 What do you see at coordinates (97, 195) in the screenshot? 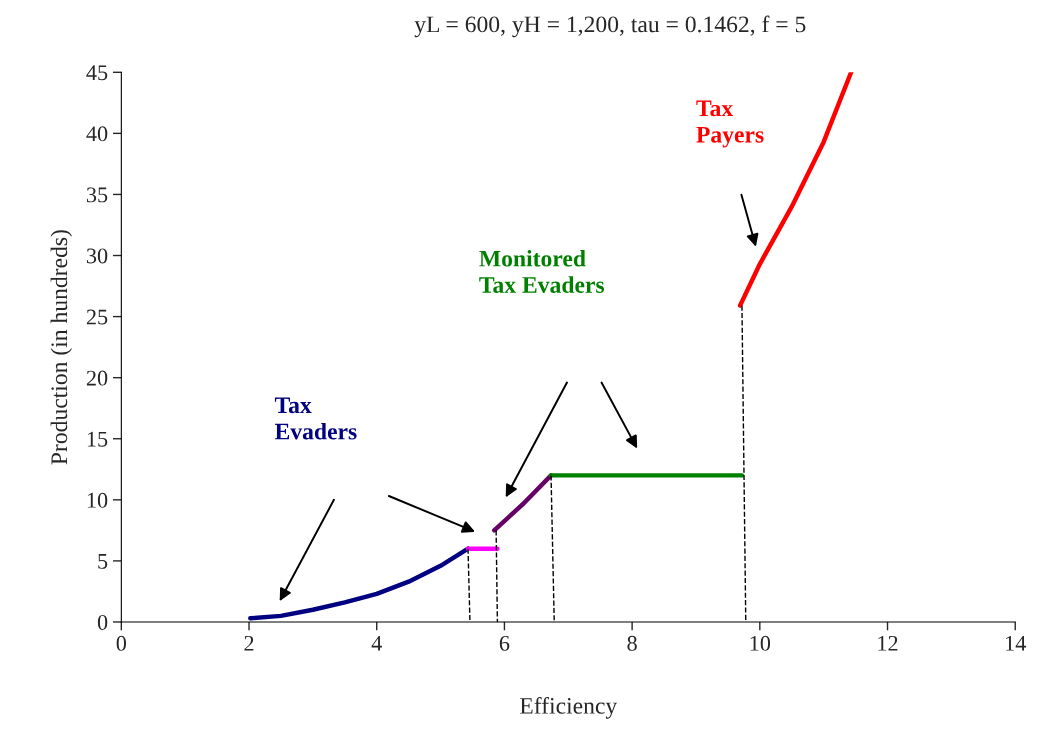
I see `y-tick-label: 35` at bounding box center [97, 195].